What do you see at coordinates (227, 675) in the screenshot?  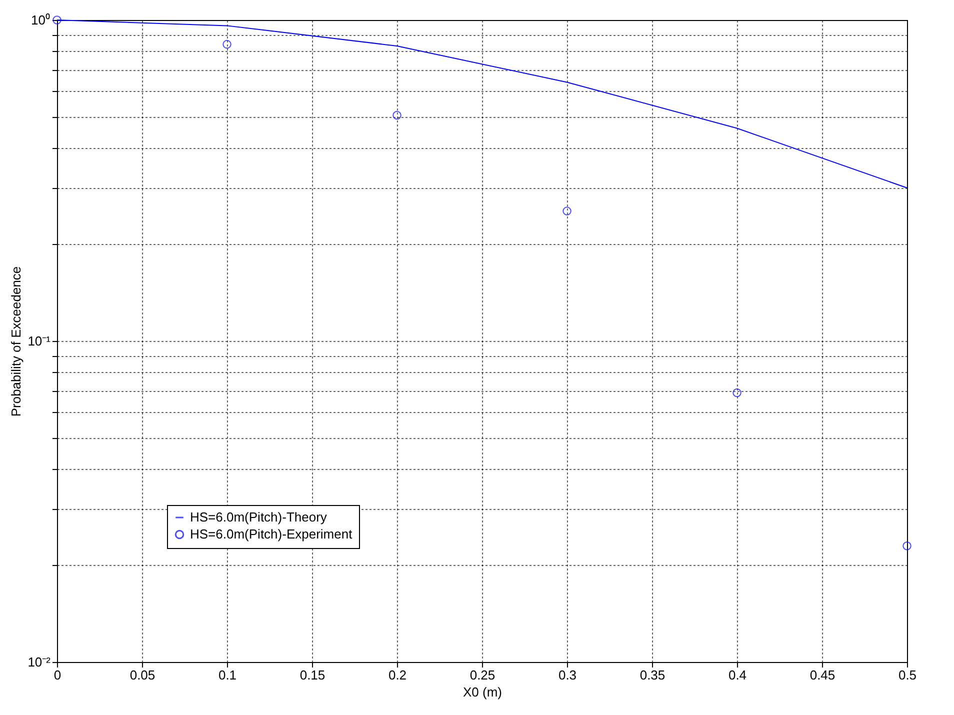 I see `x-tick-label: 0.1` at bounding box center [227, 675].